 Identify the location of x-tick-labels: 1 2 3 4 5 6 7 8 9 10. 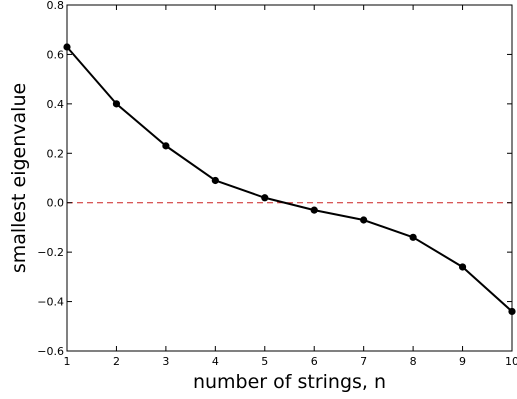
(290, 361).